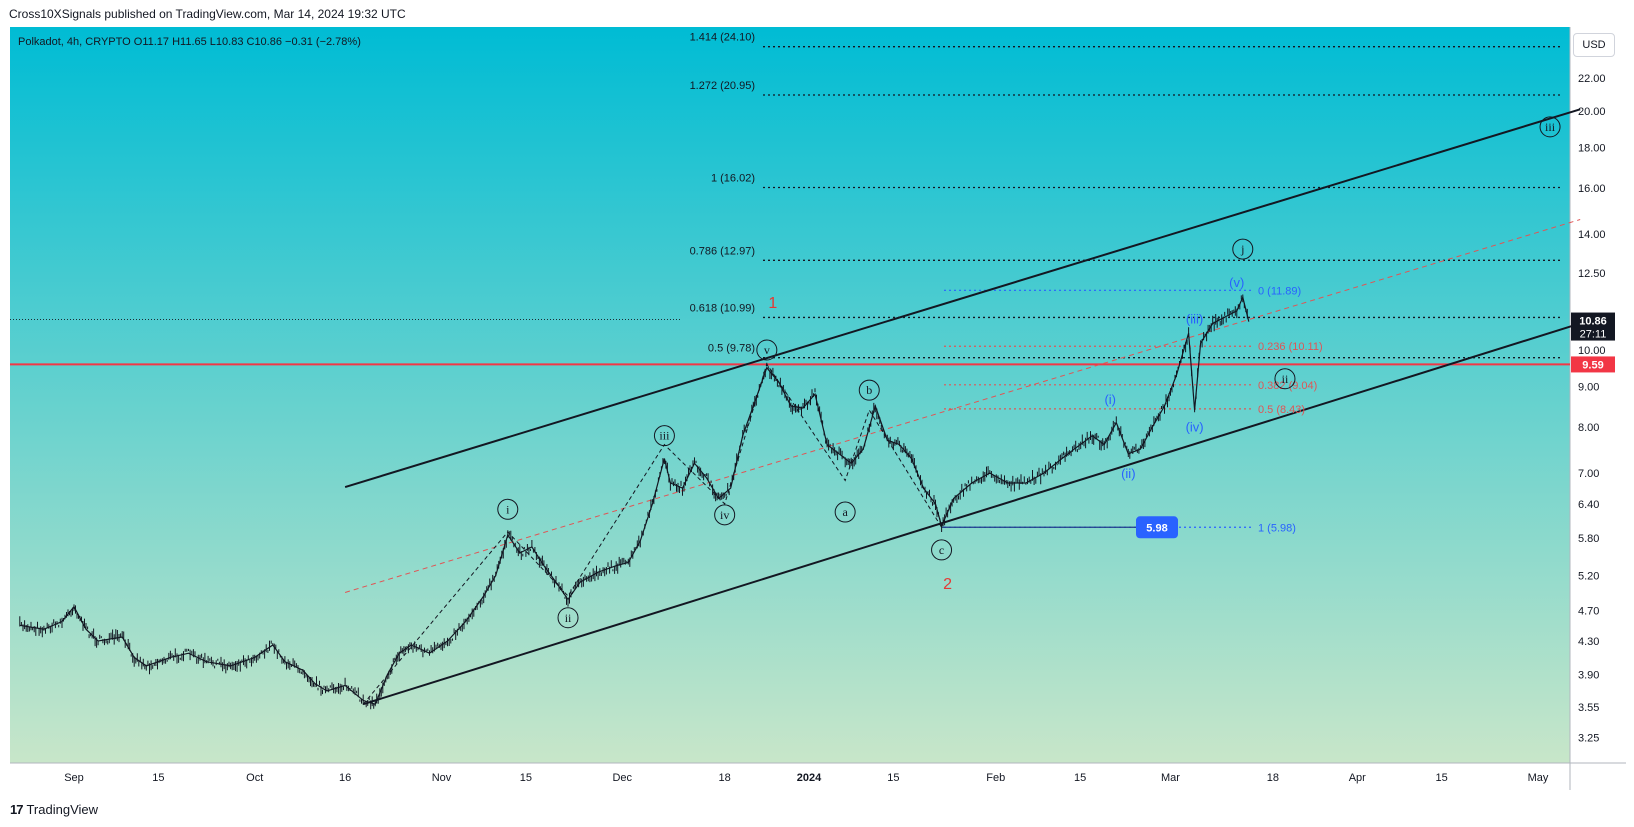  I want to click on wave-label-5: a, so click(845, 512).